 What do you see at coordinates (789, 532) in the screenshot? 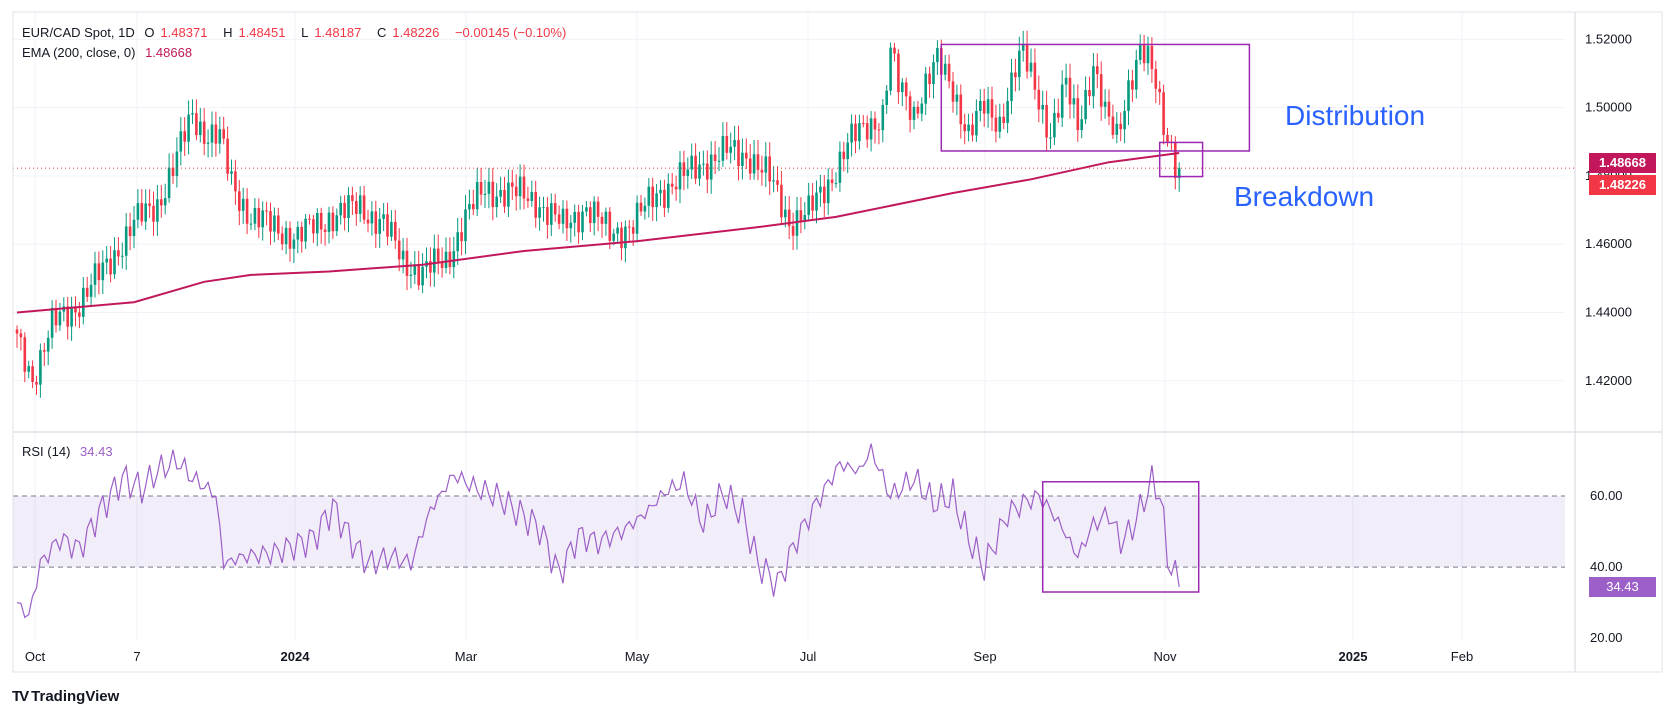
I see `rsi-band-fill` at bounding box center [789, 532].